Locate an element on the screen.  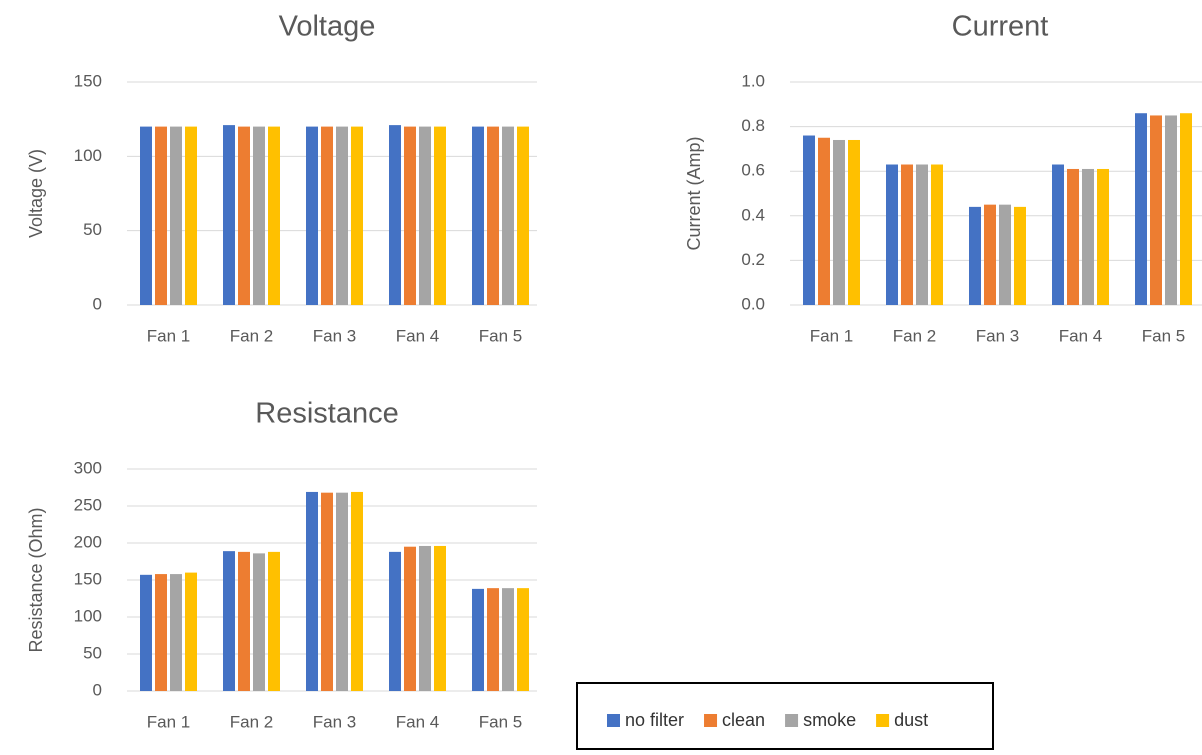
legend-label: no filter is located at coordinates (654, 720).